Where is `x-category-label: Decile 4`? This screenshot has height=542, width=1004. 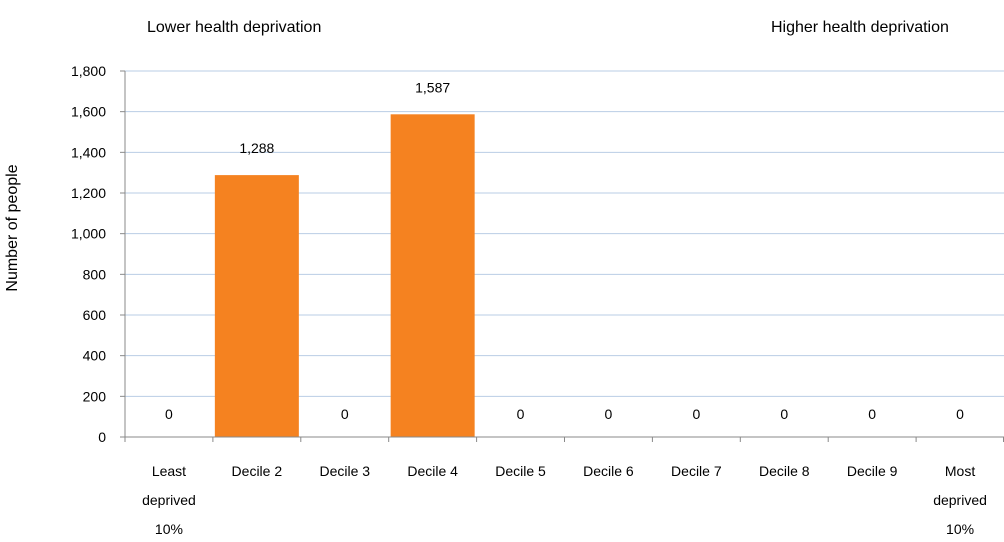 x-category-label: Decile 4 is located at coordinates (432, 471).